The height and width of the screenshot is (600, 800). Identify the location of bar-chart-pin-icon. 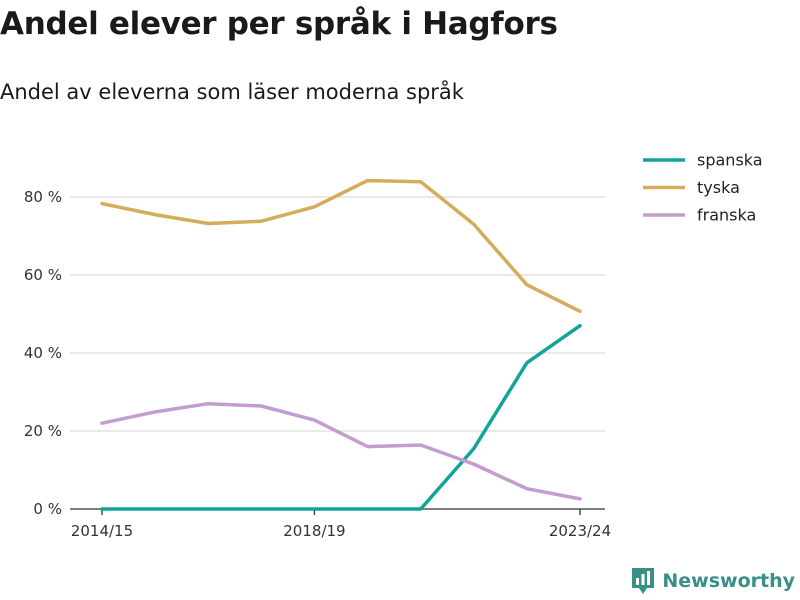
(643, 581).